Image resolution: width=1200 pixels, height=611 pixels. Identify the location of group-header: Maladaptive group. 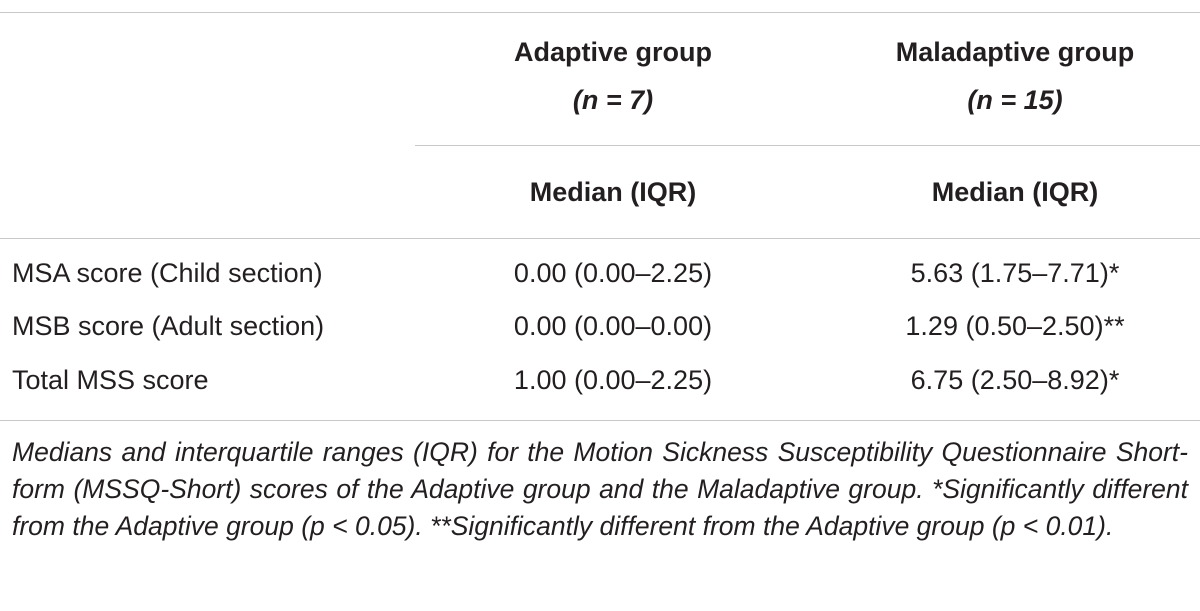
(1015, 52).